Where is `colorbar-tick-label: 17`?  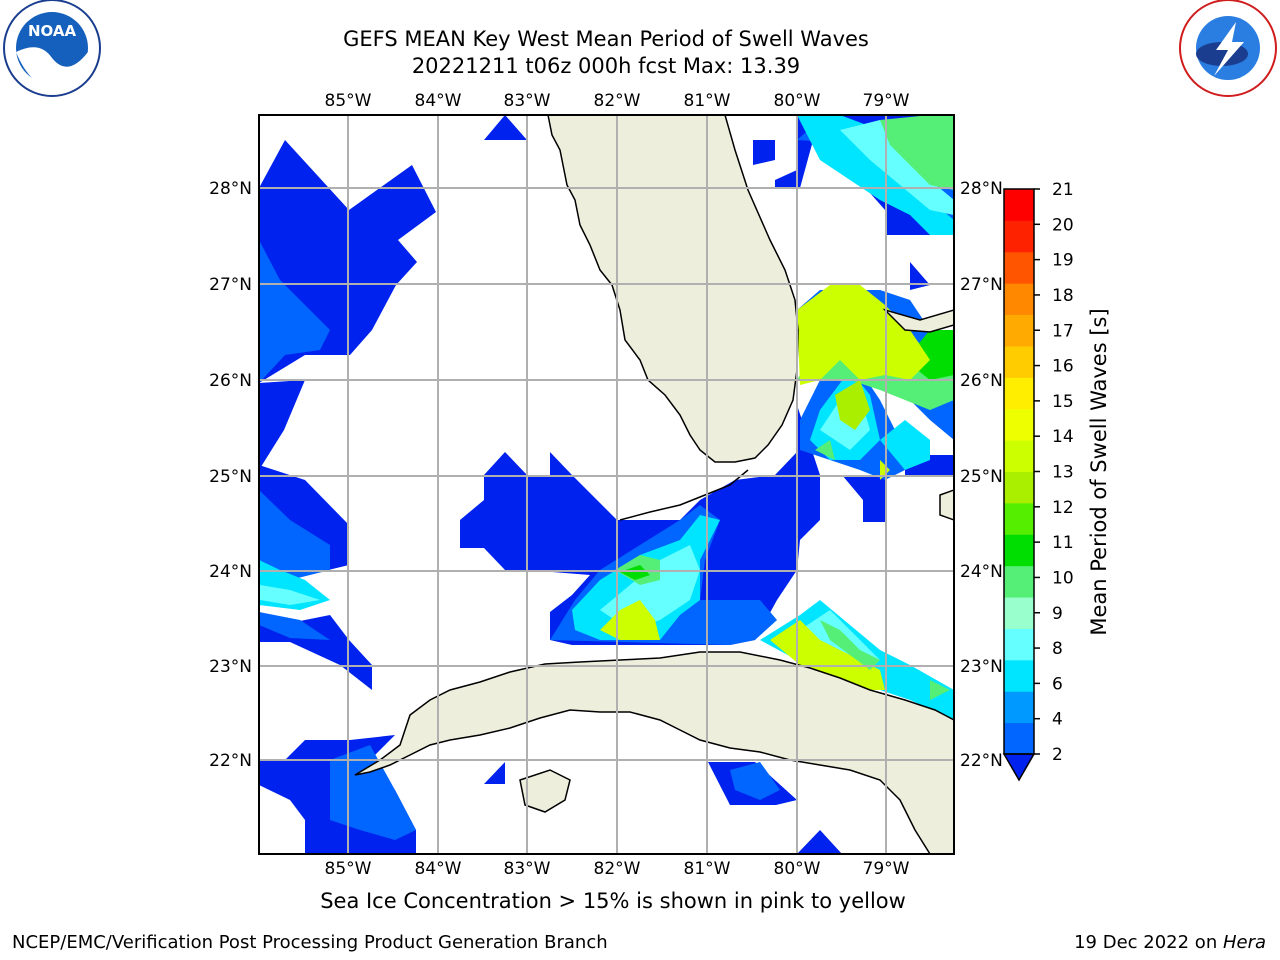
colorbar-tick-label: 17 is located at coordinates (1063, 331).